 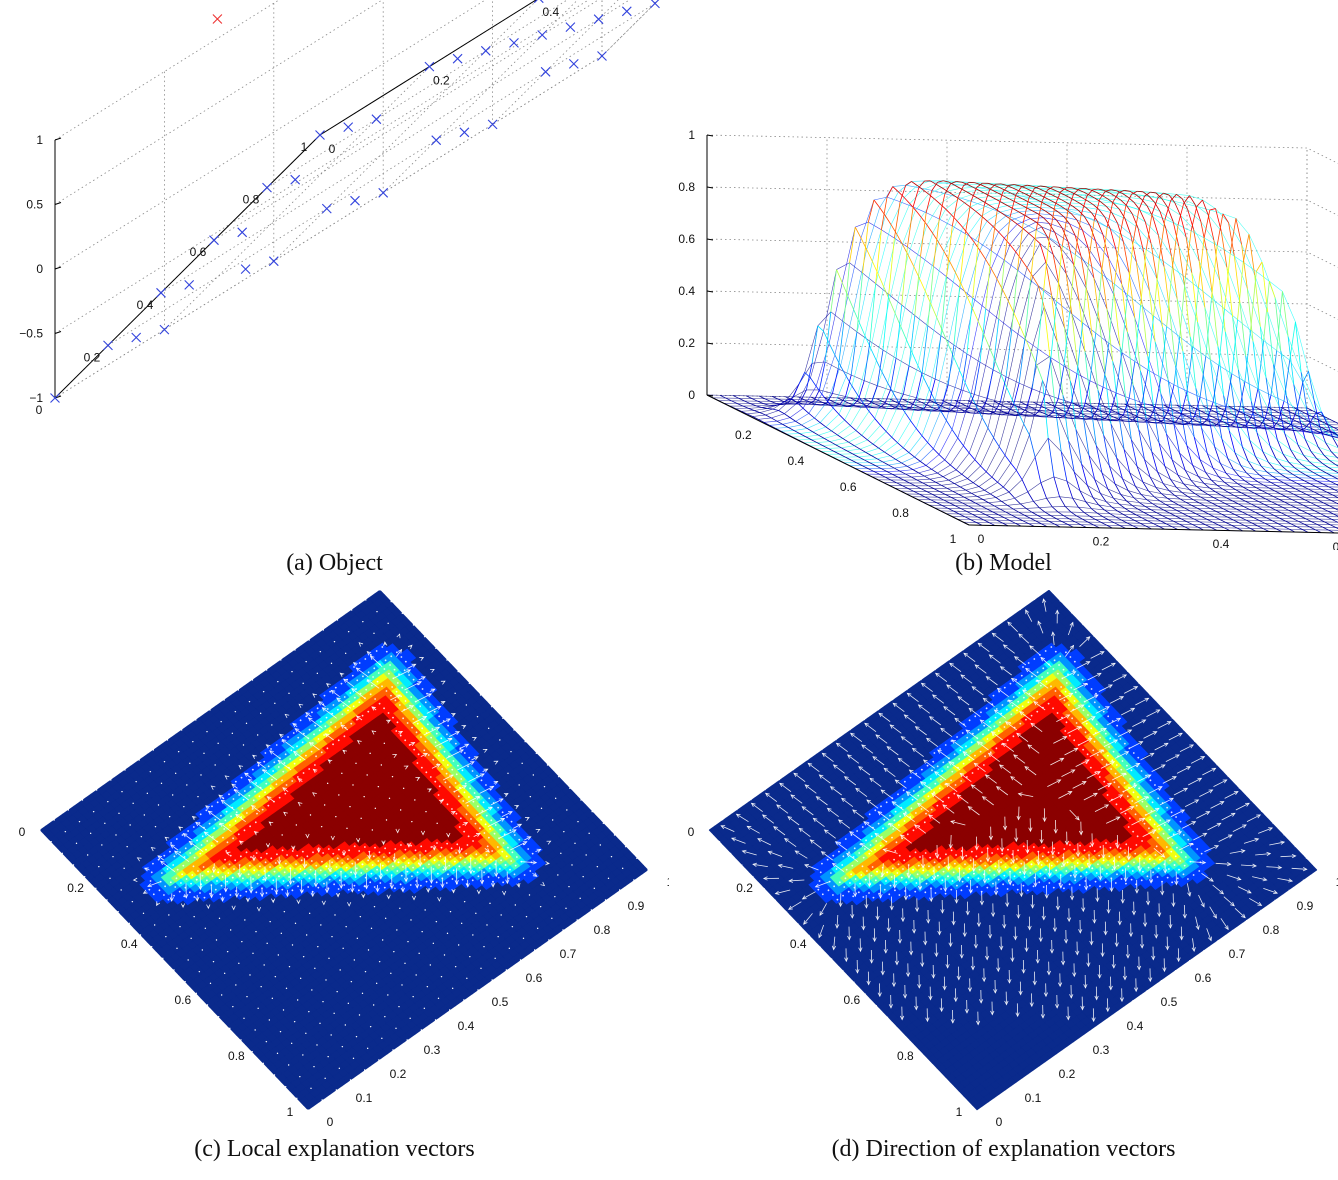 What do you see at coordinates (297, 198) in the screenshot?
I see `grid-line` at bounding box center [297, 198].